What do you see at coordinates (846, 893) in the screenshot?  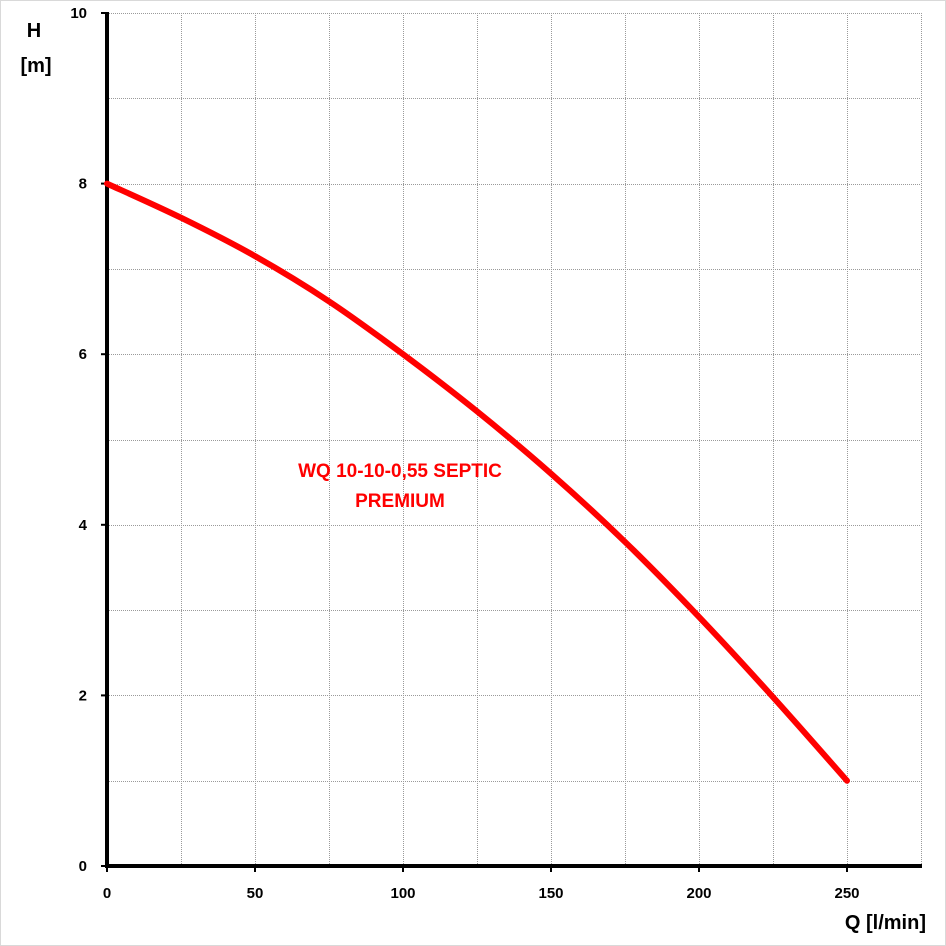 I see `x-tick-label: 250` at bounding box center [846, 893].